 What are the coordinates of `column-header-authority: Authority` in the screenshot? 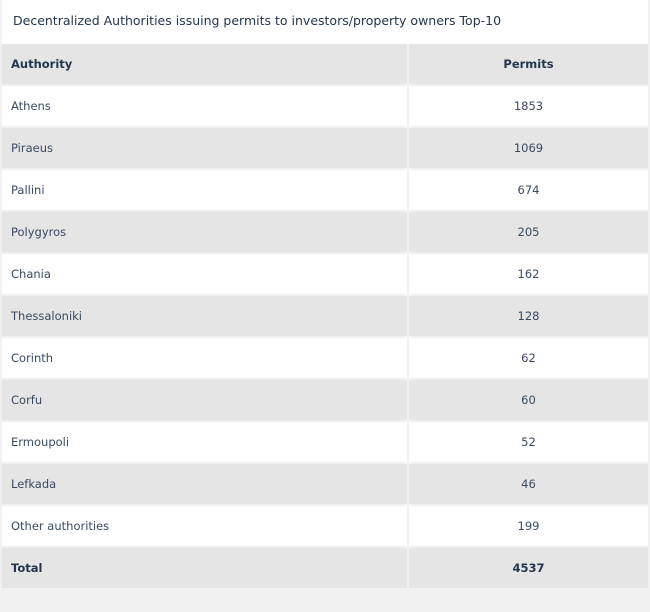 It's located at (204, 64).